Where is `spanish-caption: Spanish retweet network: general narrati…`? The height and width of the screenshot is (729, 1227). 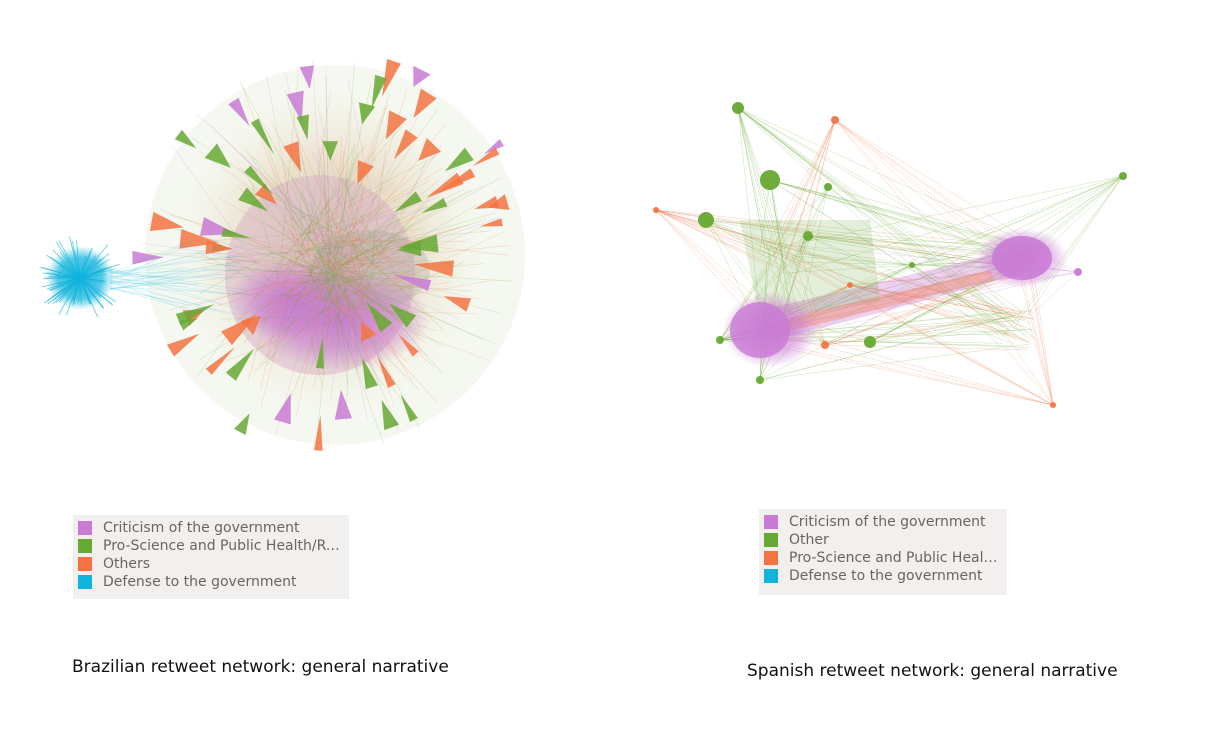
spanish-caption: Spanish retweet network: general narrati… is located at coordinates (932, 671).